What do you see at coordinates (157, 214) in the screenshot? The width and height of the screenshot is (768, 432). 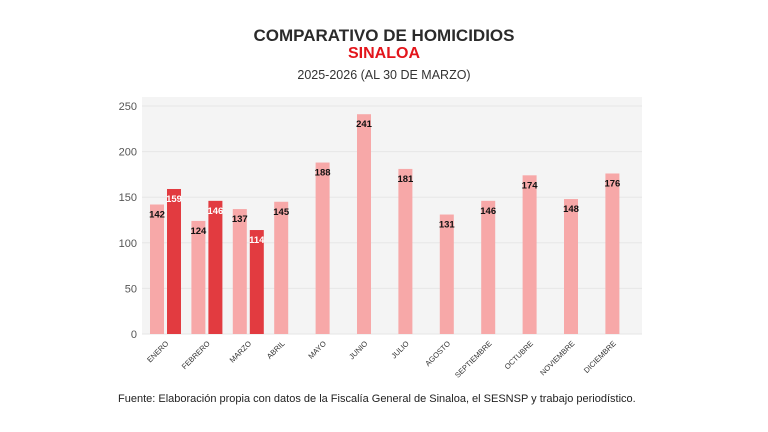 I see `data-label: 142` at bounding box center [157, 214].